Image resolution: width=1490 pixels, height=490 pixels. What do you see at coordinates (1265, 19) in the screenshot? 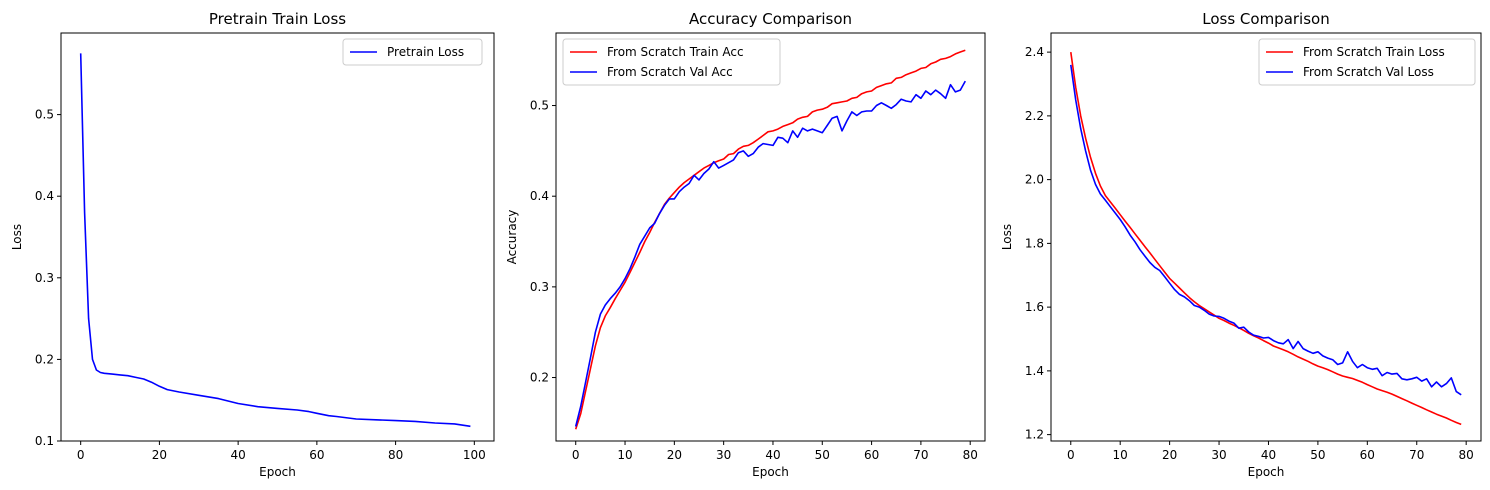
I see `chart-title: Loss Comparison` at bounding box center [1265, 19].